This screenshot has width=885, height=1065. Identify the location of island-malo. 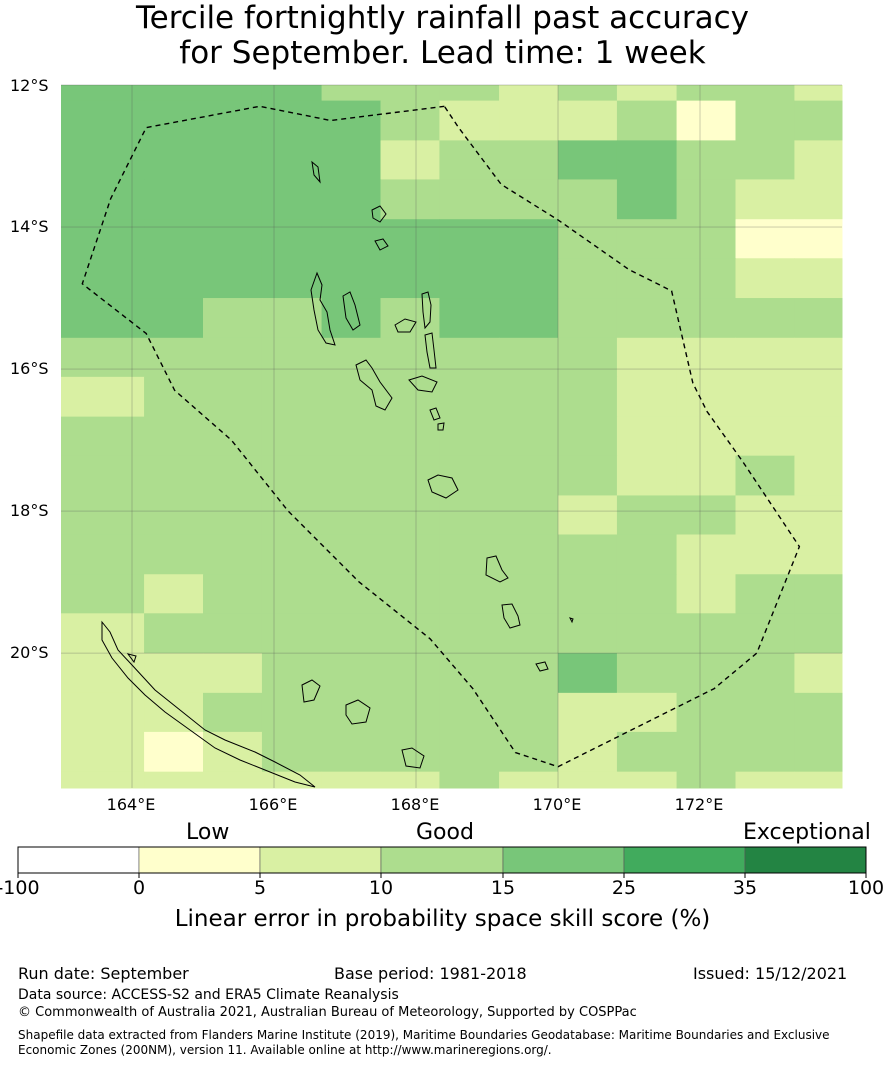
(351, 311).